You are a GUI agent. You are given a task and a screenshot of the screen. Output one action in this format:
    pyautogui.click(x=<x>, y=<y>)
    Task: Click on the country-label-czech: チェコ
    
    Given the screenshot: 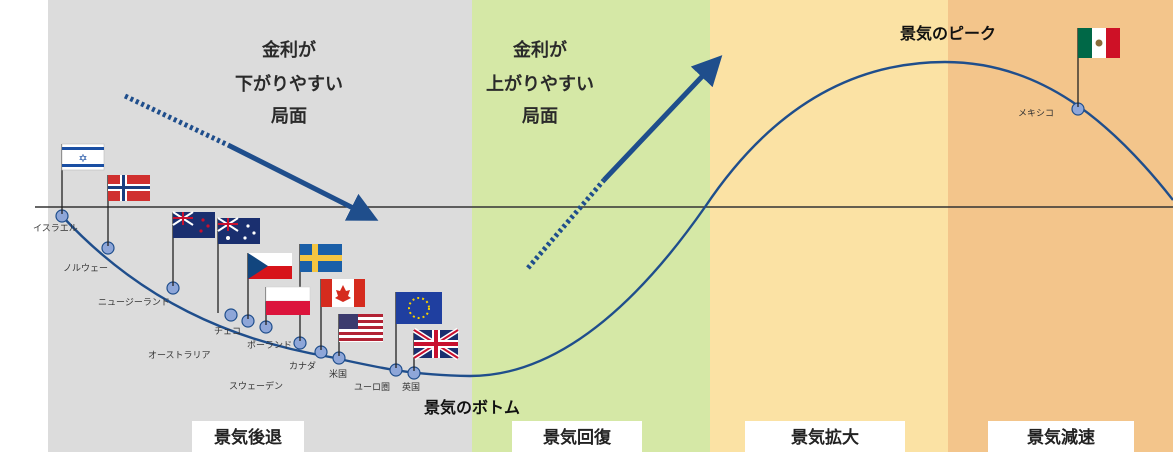 What is the action you would take?
    pyautogui.click(x=227, y=331)
    